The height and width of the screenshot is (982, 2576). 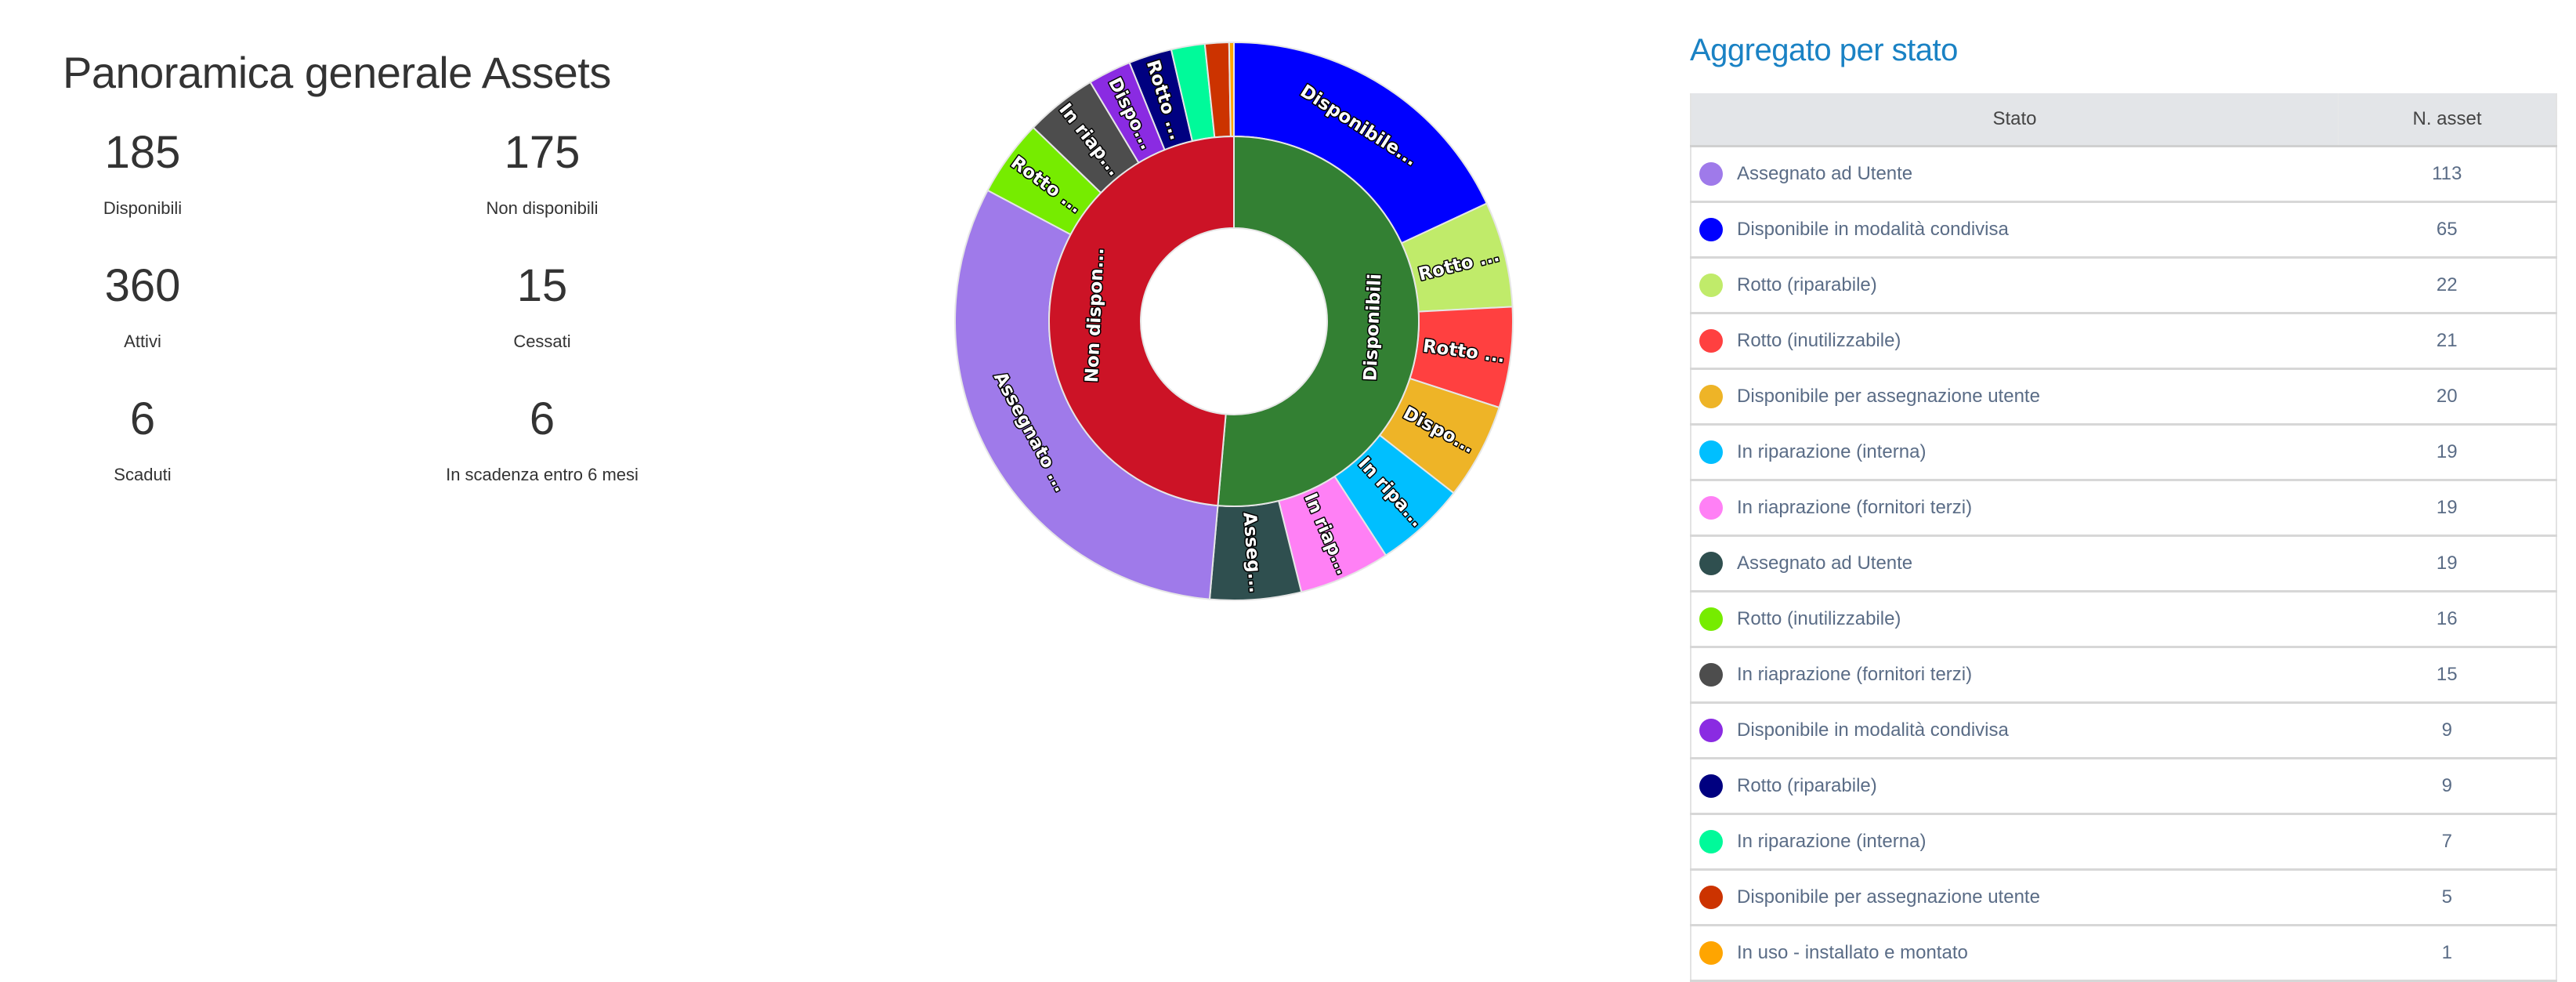 I want to click on n-asset-cell: 20, so click(x=2447, y=397).